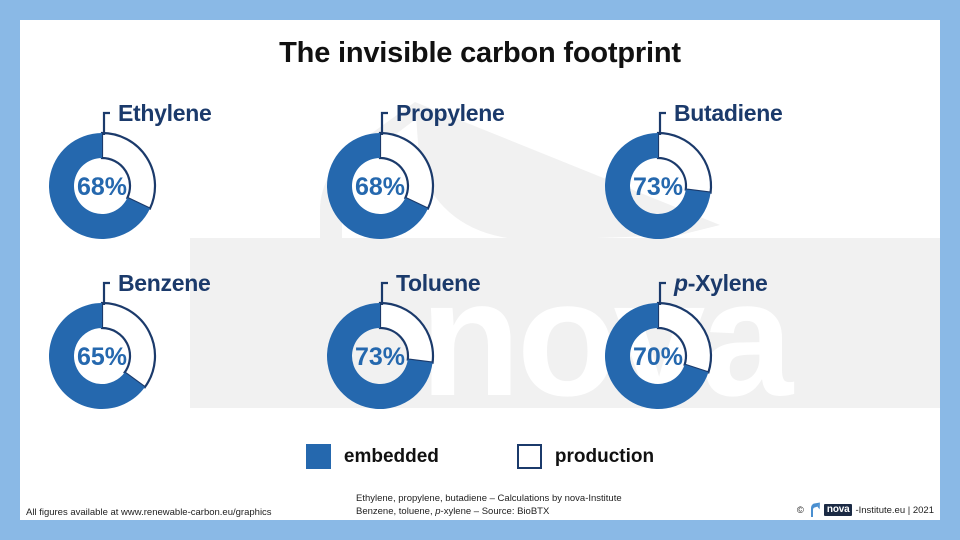 This screenshot has width=960, height=540. Describe the element at coordinates (480, 53) in the screenshot. I see `page-title: The invisible carbon footprint` at that location.